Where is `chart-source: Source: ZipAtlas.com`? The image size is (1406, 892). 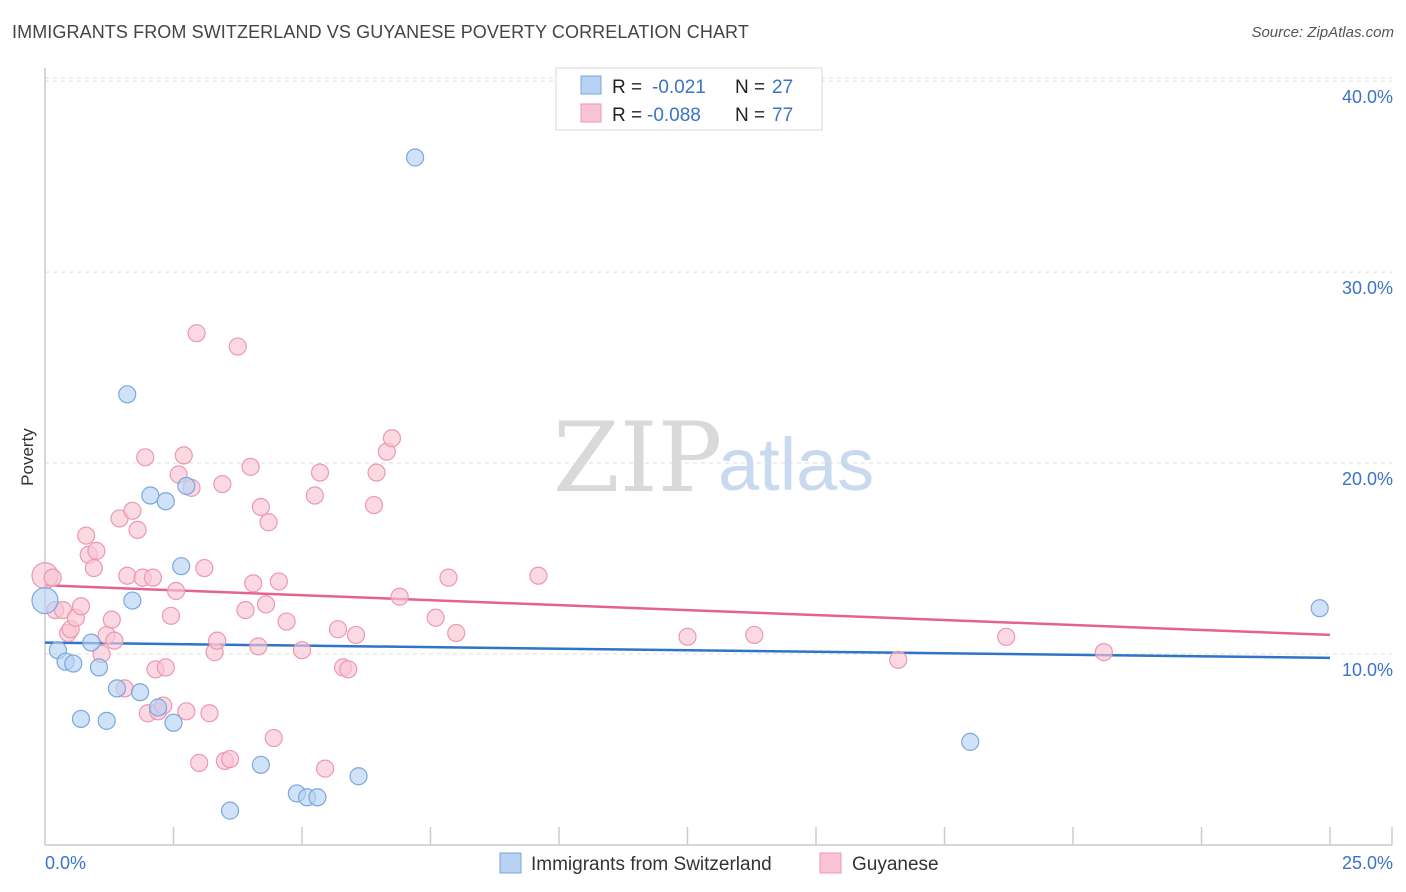
chart-source: Source: ZipAtlas.com is located at coordinates (1322, 32).